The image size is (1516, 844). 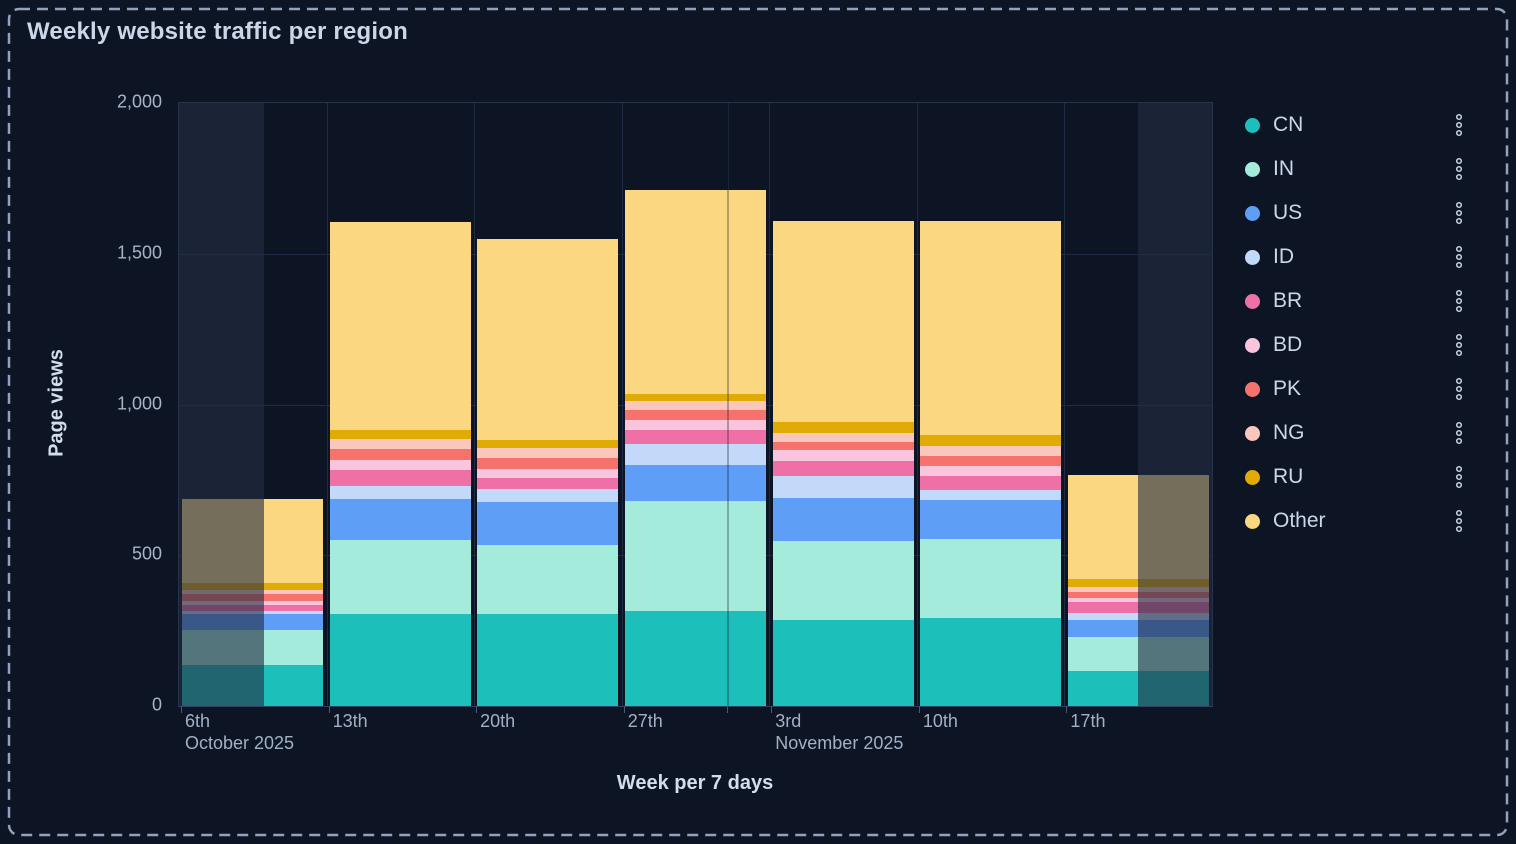 I want to click on legend-item-PK: PK, so click(x=1361, y=389).